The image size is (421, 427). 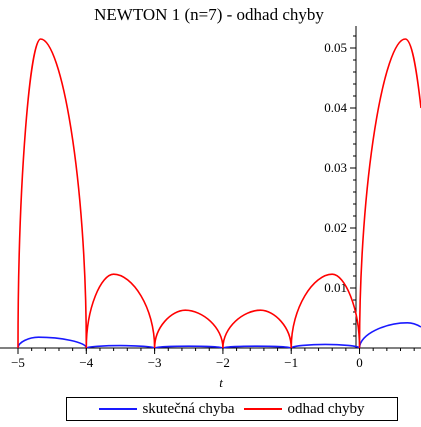 I want to click on legend-swatch-red, so click(x=263, y=409).